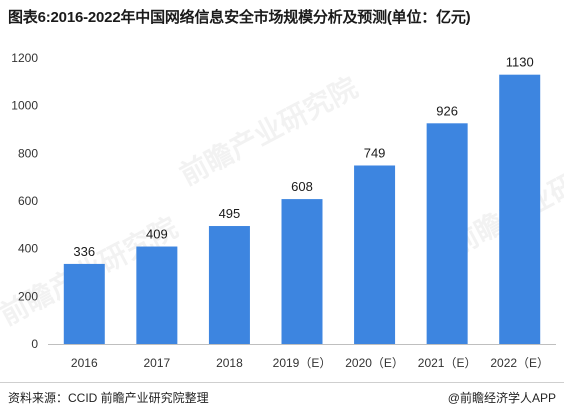 This screenshot has height=417, width=564. Describe the element at coordinates (24, 58) in the screenshot. I see `y-tick-label: 1200` at that location.